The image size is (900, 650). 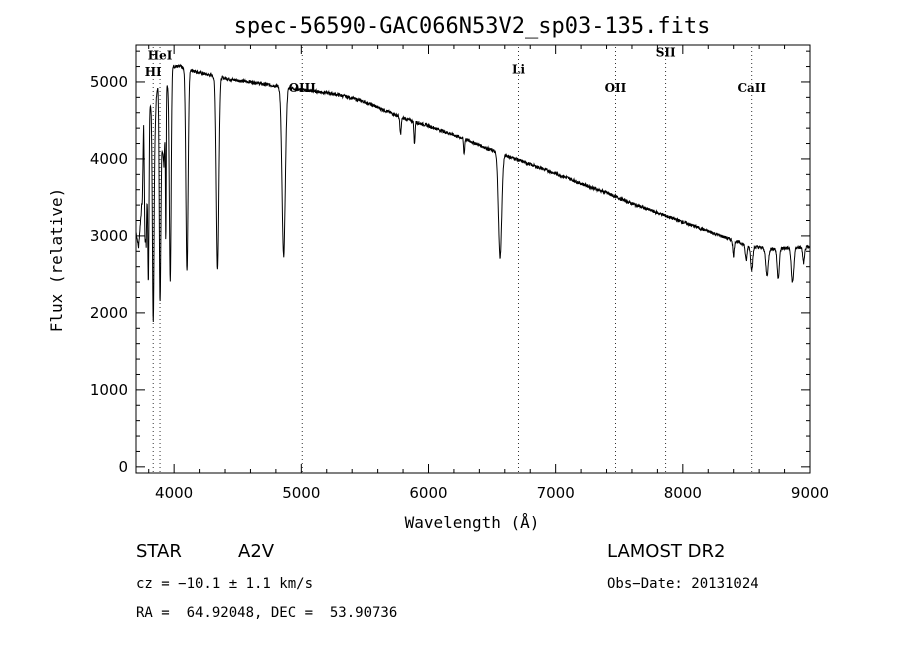 What do you see at coordinates (109, 313) in the screenshot?
I see `y-tick-label: 2000` at bounding box center [109, 313].